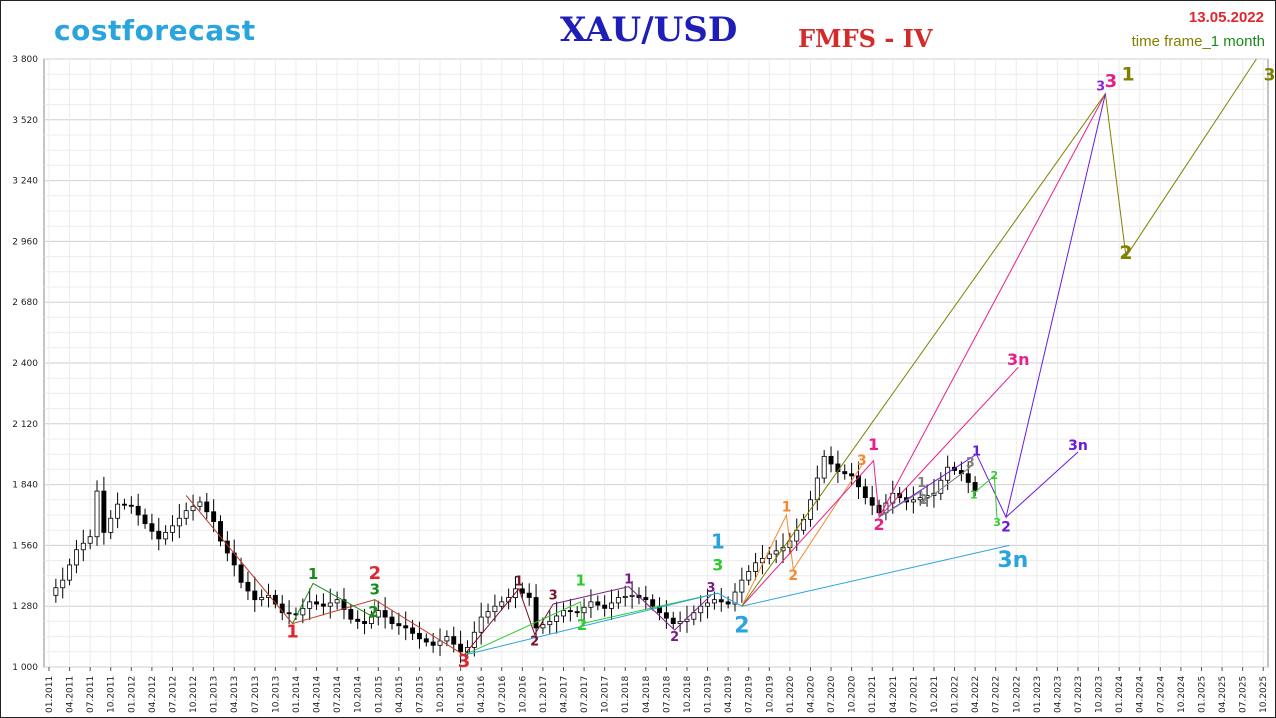 This screenshot has width=1276, height=718. I want to click on x-tick-label: 10.2022, so click(1017, 694).